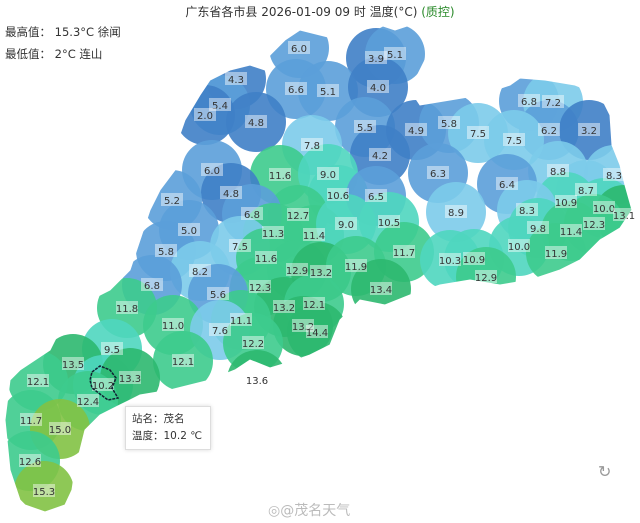 The width and height of the screenshot is (640, 523). I want to click on temperature-label: 14.4, so click(317, 333).